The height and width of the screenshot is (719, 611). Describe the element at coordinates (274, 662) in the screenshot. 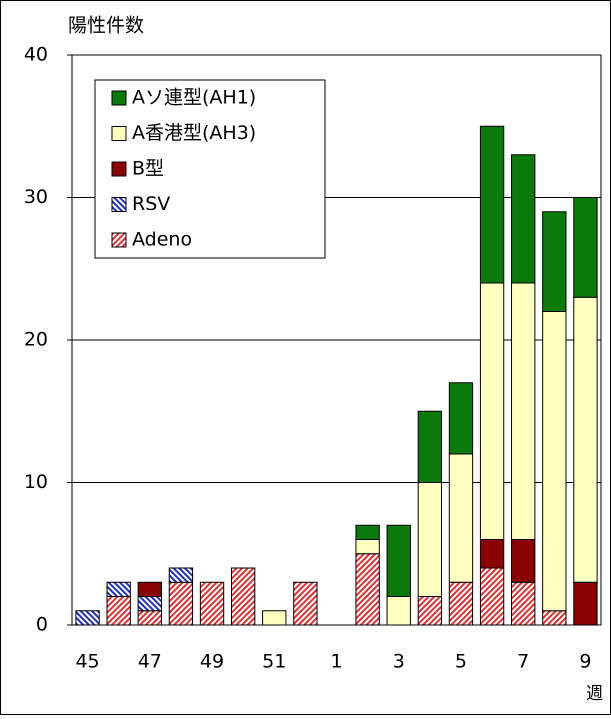

I see `x-tick-label: 51` at that location.